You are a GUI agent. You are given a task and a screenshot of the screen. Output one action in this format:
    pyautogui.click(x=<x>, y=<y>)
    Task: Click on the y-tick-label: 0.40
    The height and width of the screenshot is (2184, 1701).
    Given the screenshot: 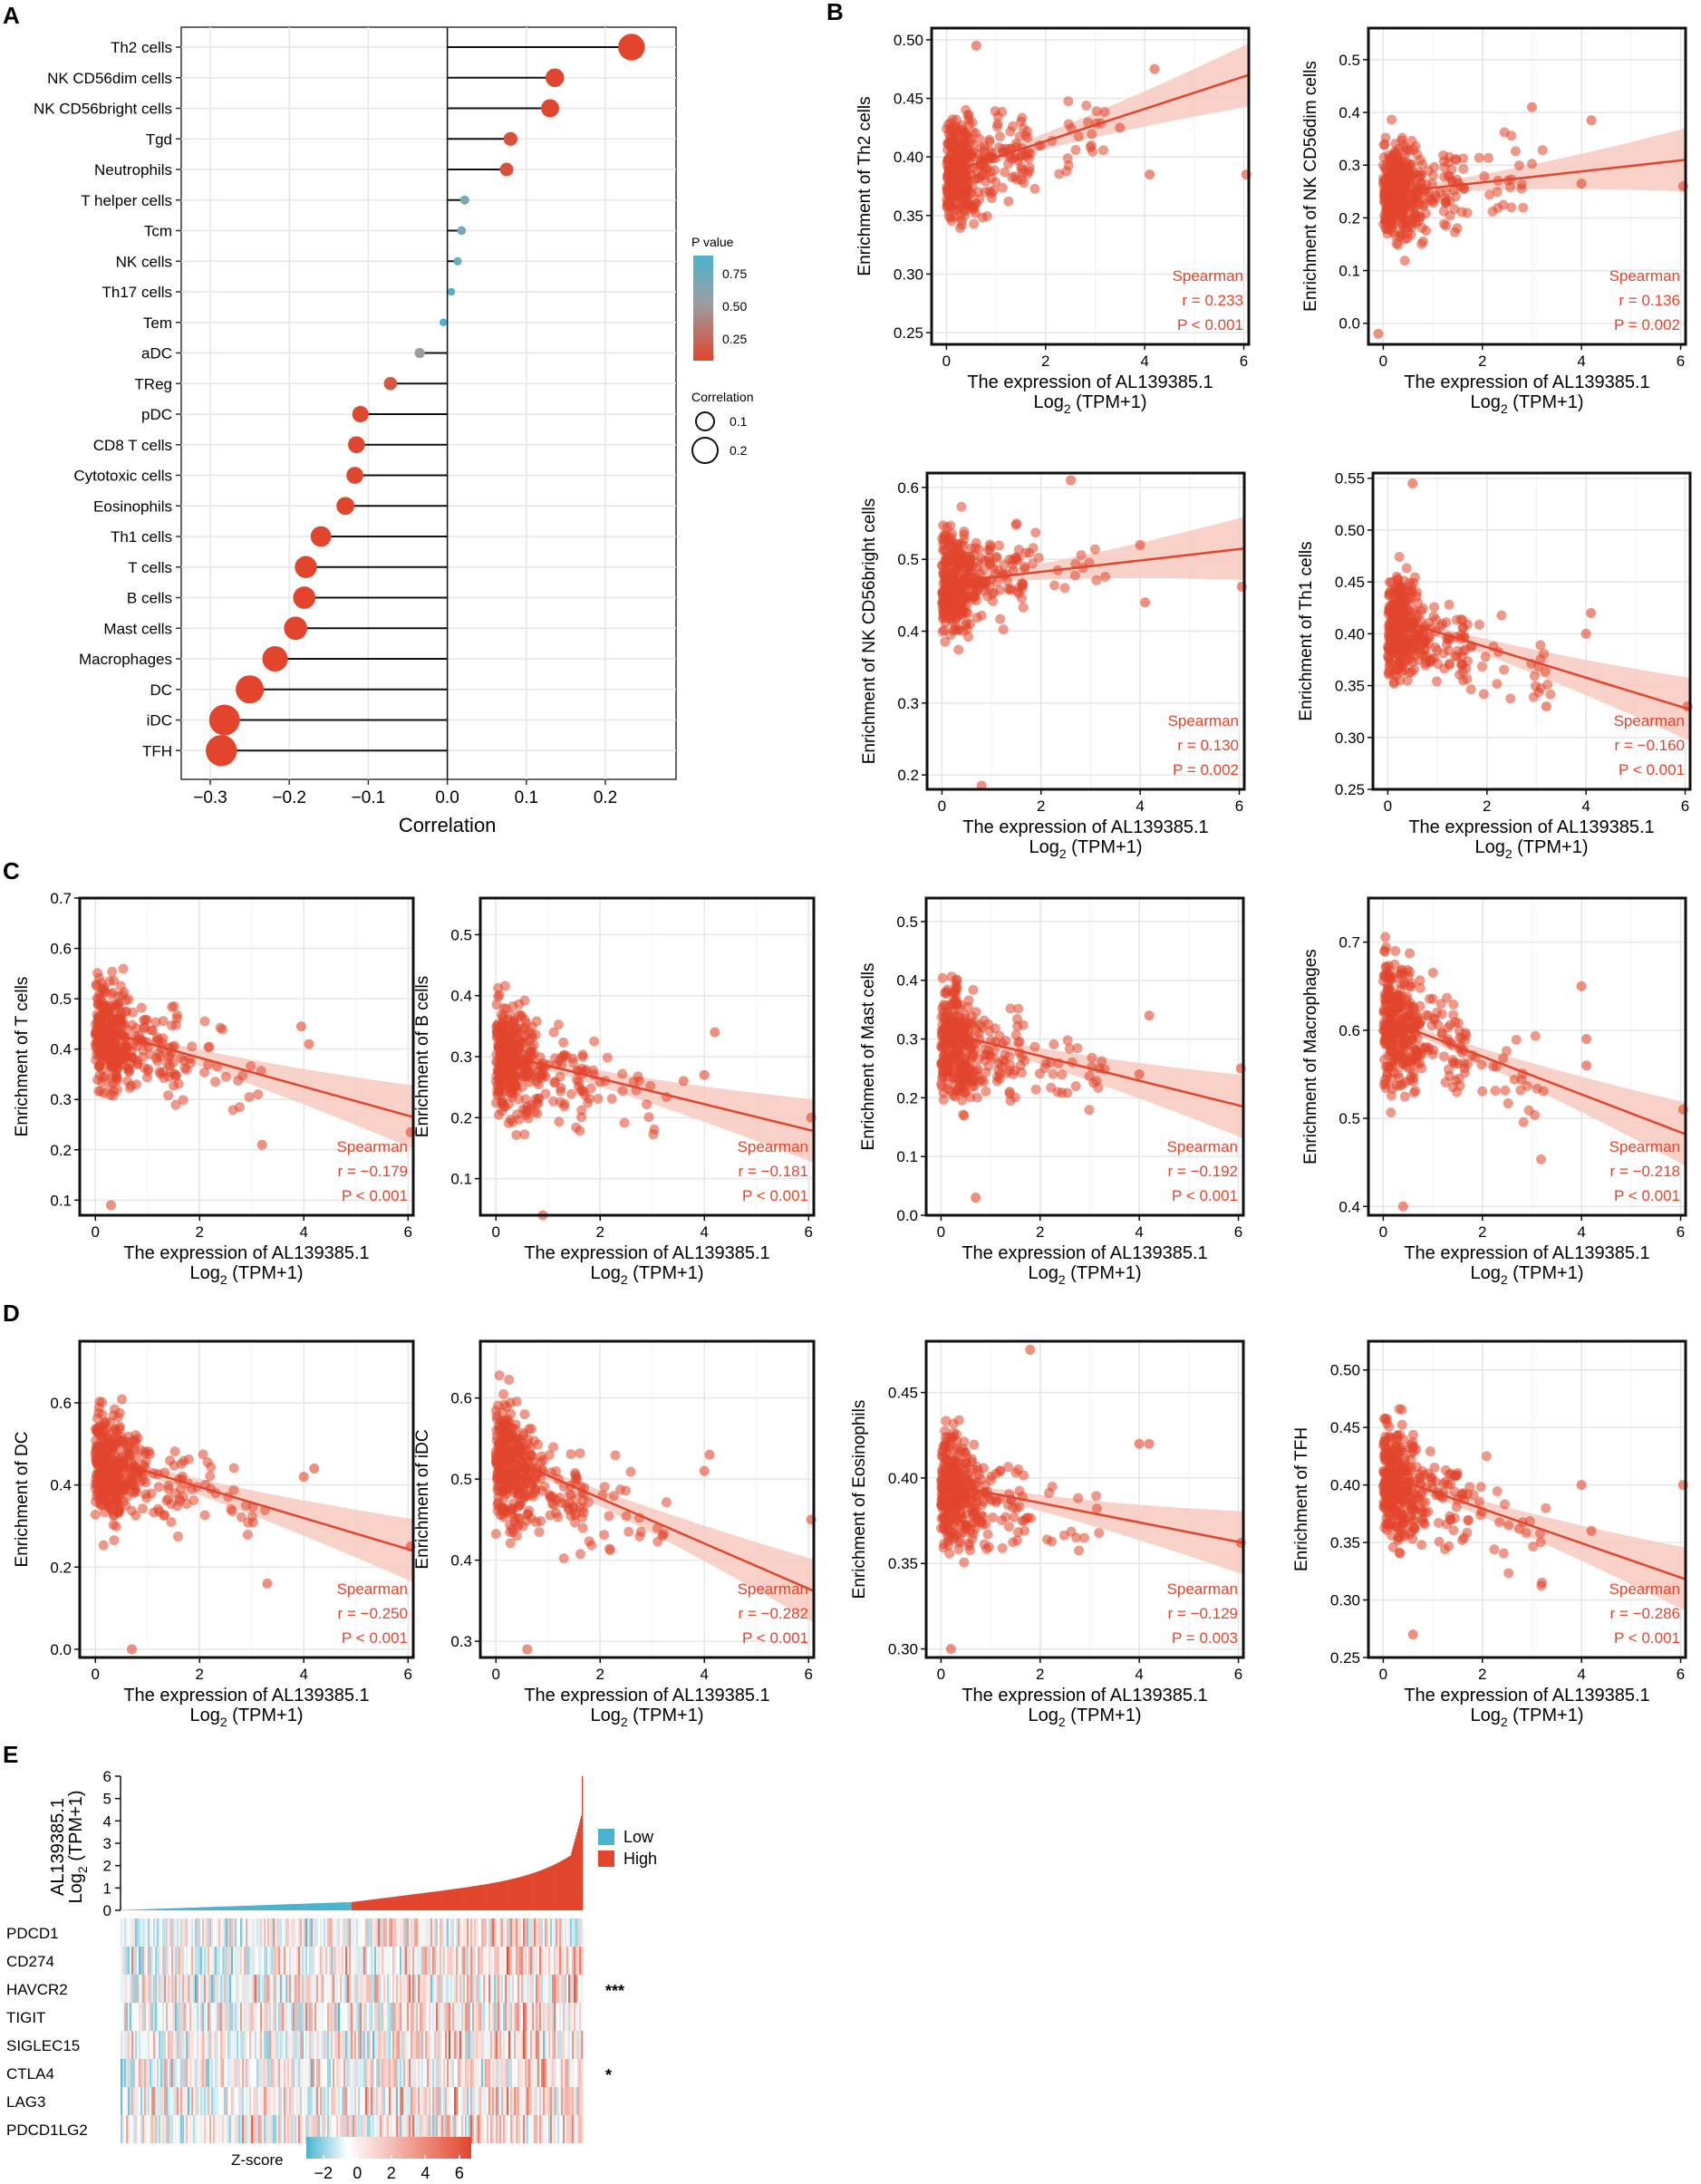 What is the action you would take?
    pyautogui.click(x=903, y=1478)
    